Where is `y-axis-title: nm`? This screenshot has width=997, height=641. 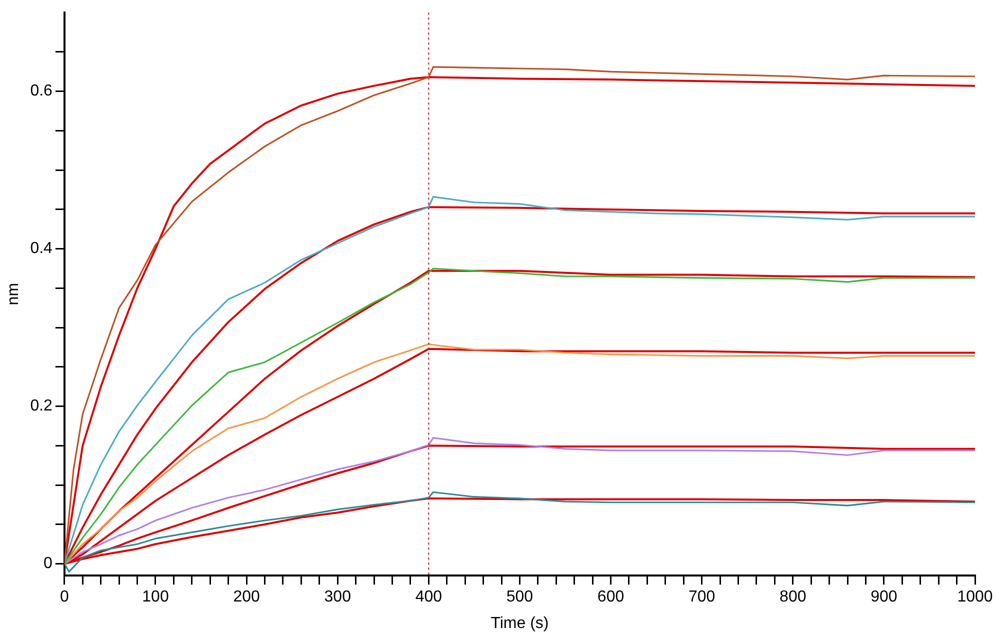 y-axis-title: nm is located at coordinates (13, 294).